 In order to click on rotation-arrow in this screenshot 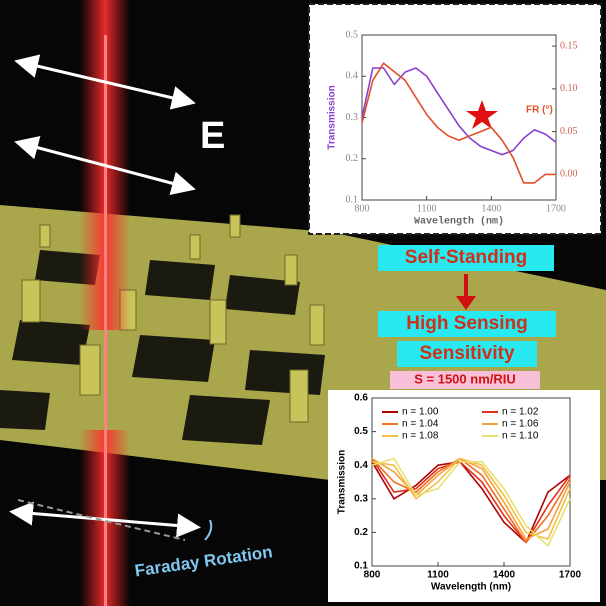, I will do `click(208, 530)`.